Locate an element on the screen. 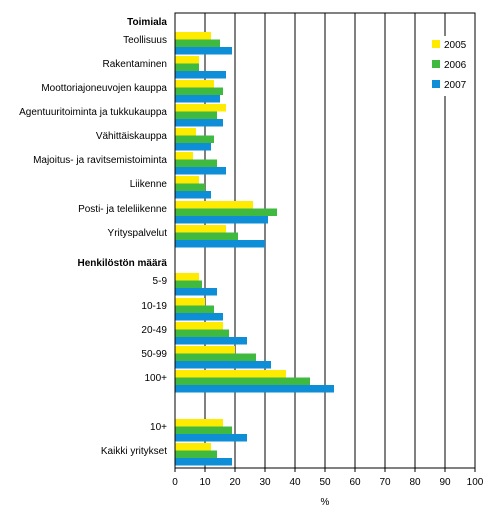 The image size is (492, 530). x-tick-label: 60 is located at coordinates (355, 482).